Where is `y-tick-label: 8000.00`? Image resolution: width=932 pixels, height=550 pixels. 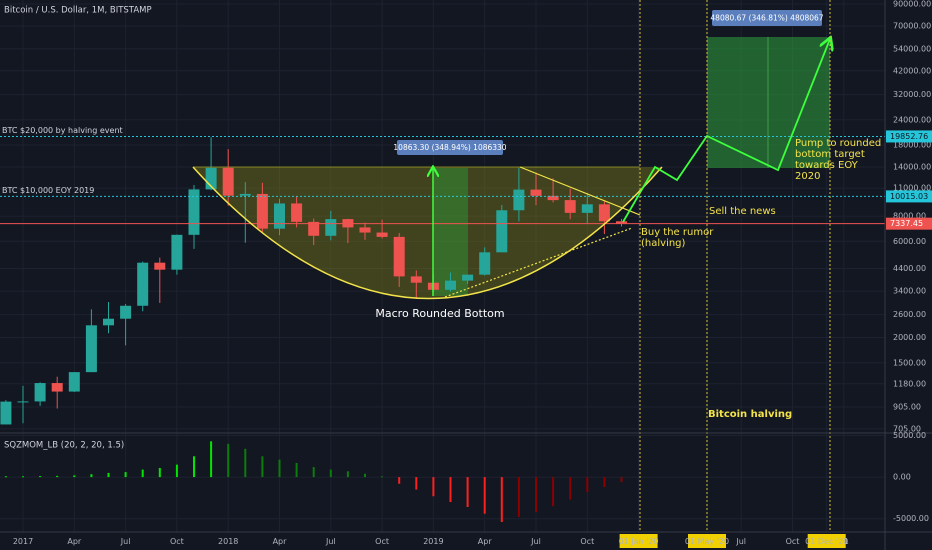 y-tick-label: 8000.00 is located at coordinates (909, 216).